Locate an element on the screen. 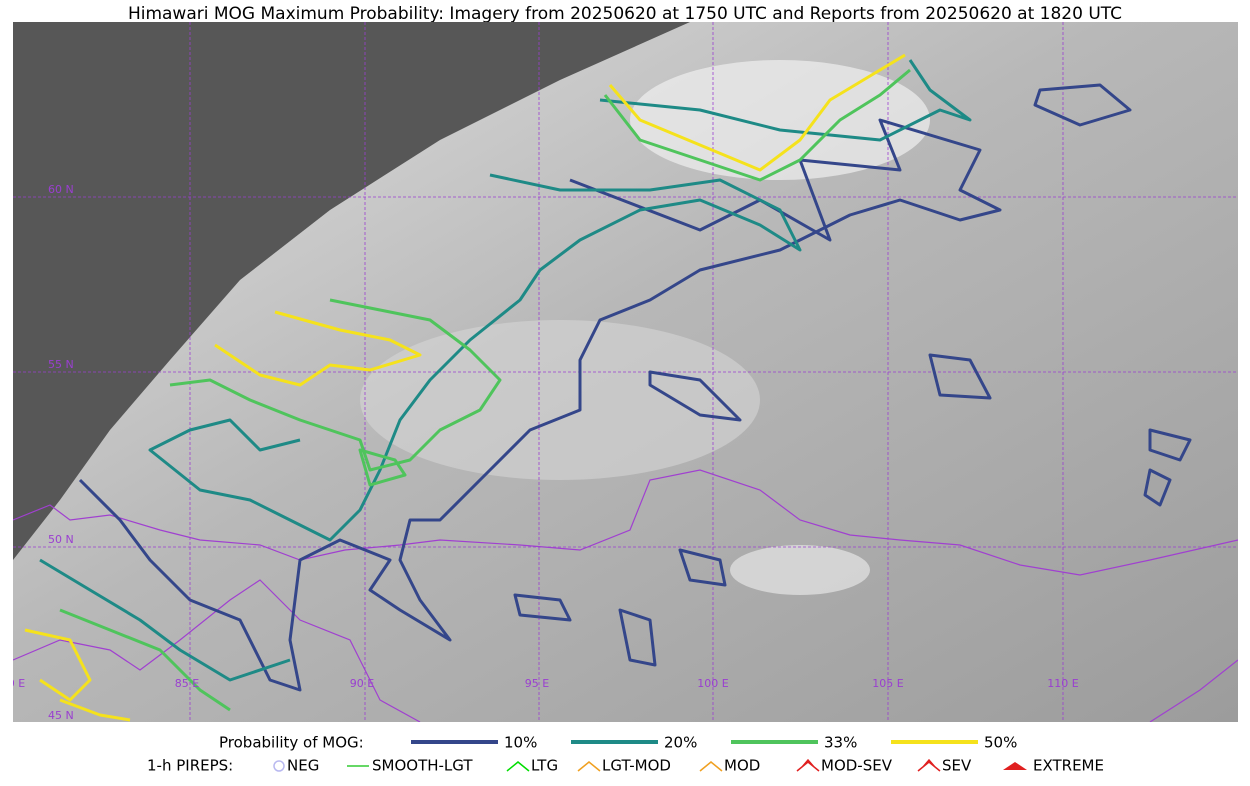 Image resolution: width=1250 pixels, height=786 pixels. legend-label: 10% is located at coordinates (520, 743).